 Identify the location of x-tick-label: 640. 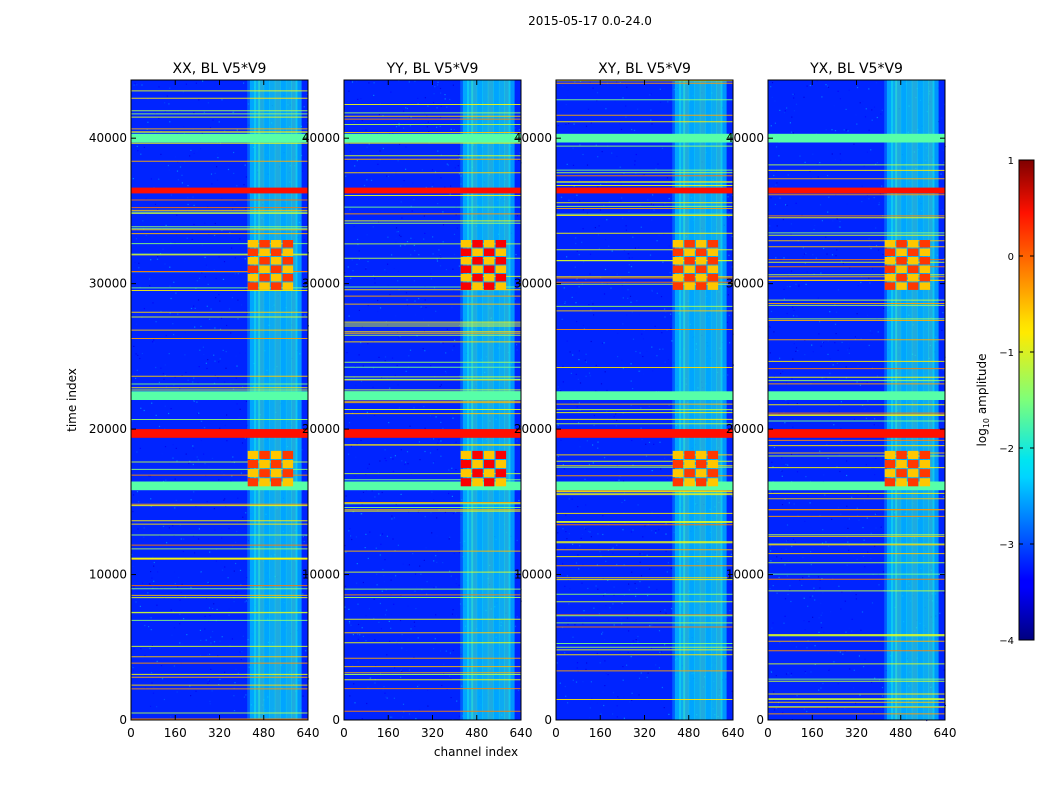
(945, 733).